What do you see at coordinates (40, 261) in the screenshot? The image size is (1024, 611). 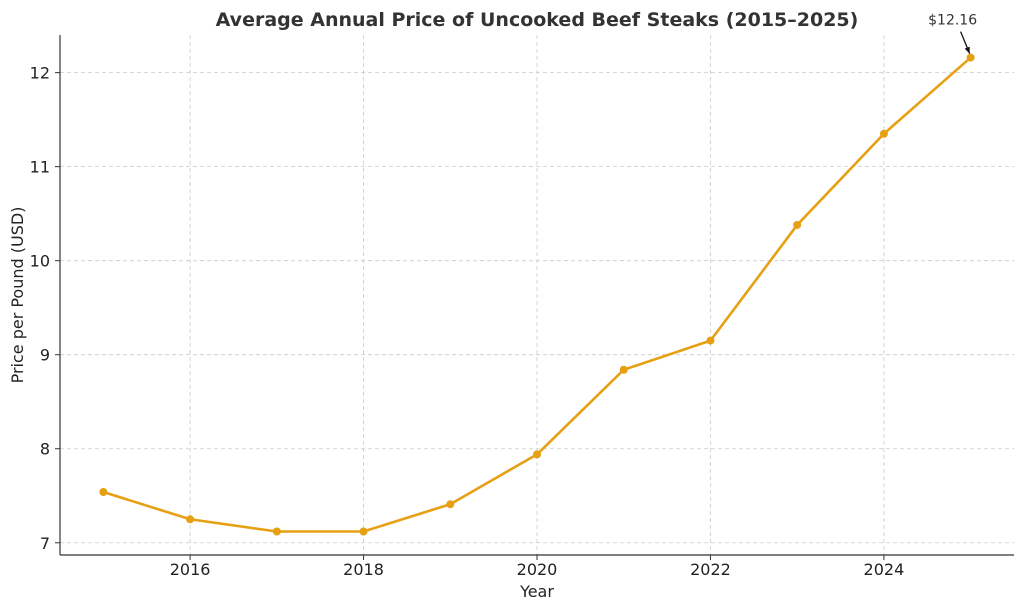 I see `y-tick-label: 10` at bounding box center [40, 261].